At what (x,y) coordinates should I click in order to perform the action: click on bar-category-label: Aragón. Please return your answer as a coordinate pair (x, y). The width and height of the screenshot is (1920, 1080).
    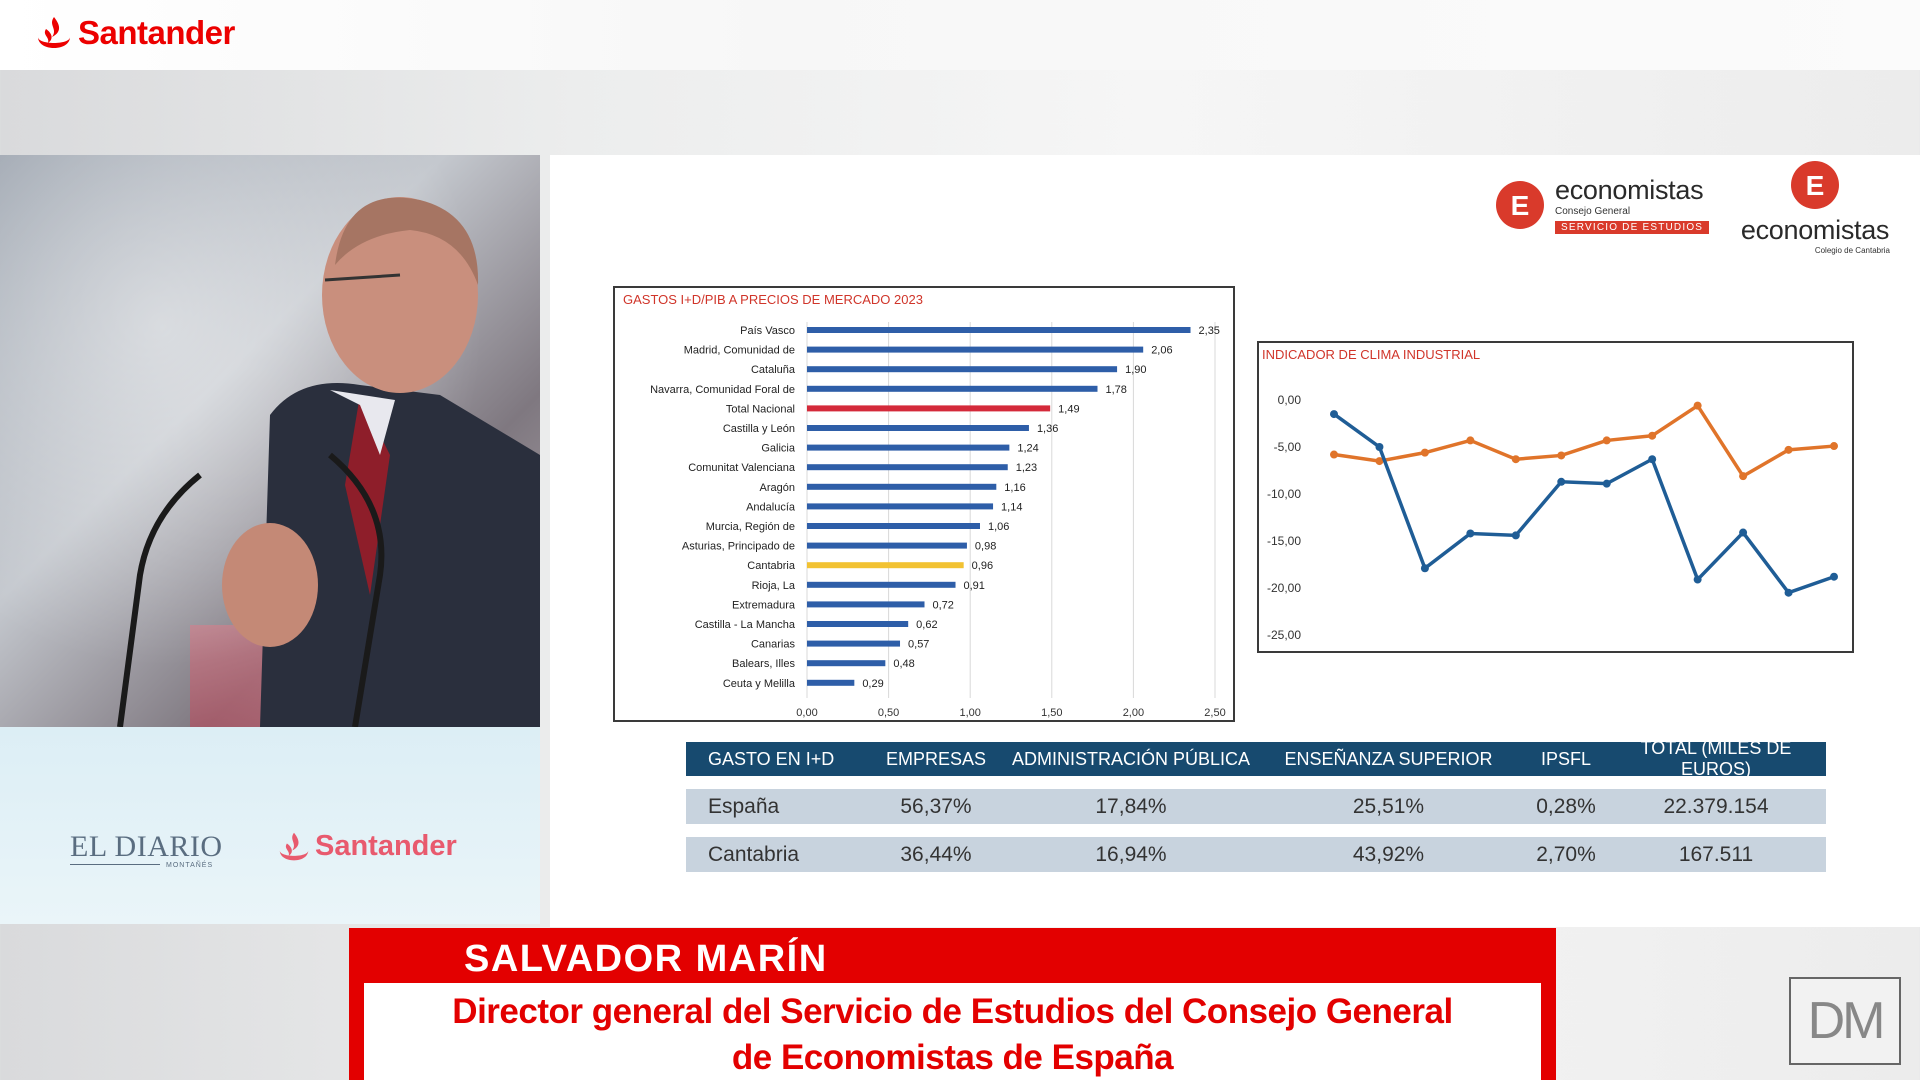
    Looking at the image, I should click on (777, 488).